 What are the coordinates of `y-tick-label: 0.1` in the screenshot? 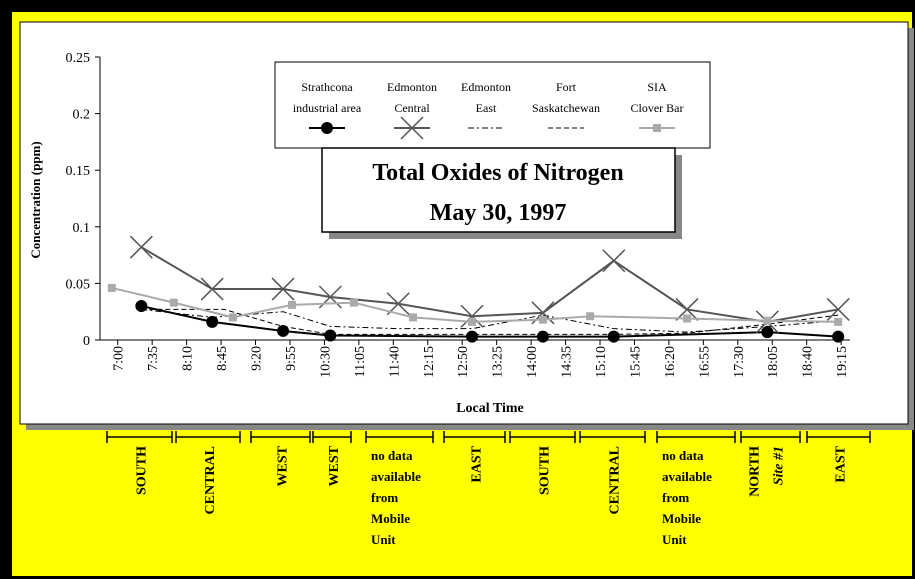 It's located at (82, 228).